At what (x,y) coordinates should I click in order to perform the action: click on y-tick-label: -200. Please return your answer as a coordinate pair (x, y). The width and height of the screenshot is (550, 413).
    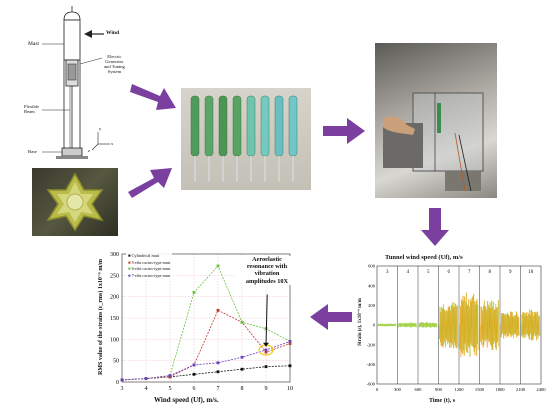
    Looking at the image, I should click on (371, 344).